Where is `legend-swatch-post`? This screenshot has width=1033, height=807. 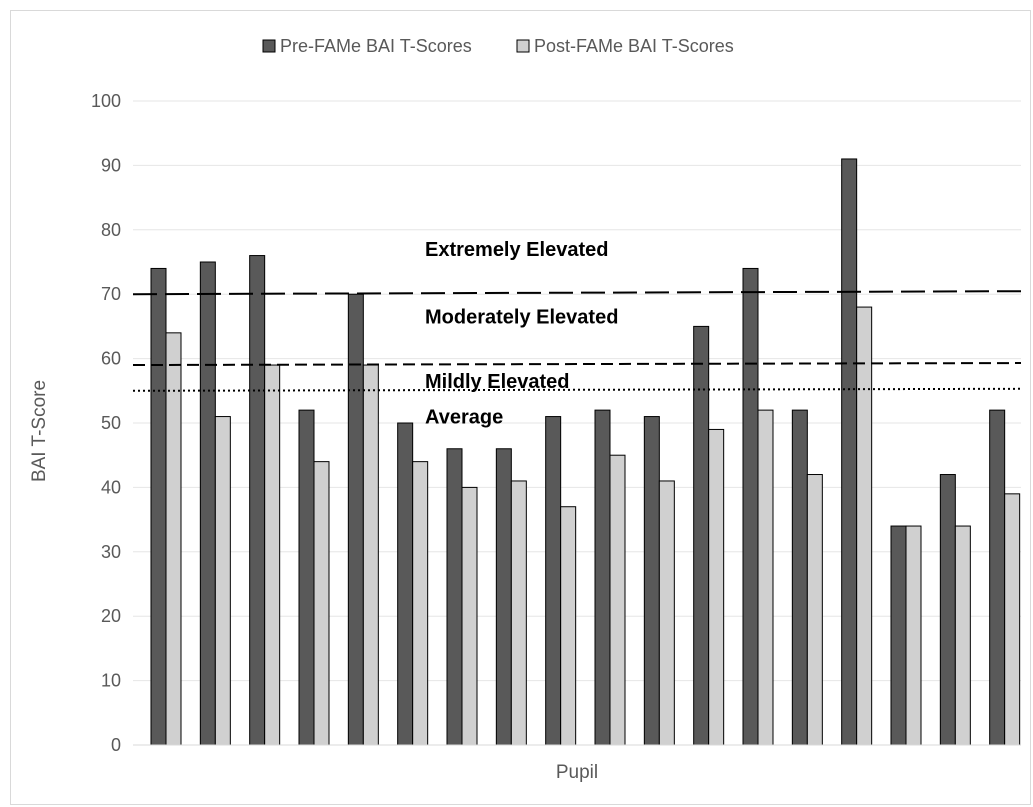 legend-swatch-post is located at coordinates (523, 46).